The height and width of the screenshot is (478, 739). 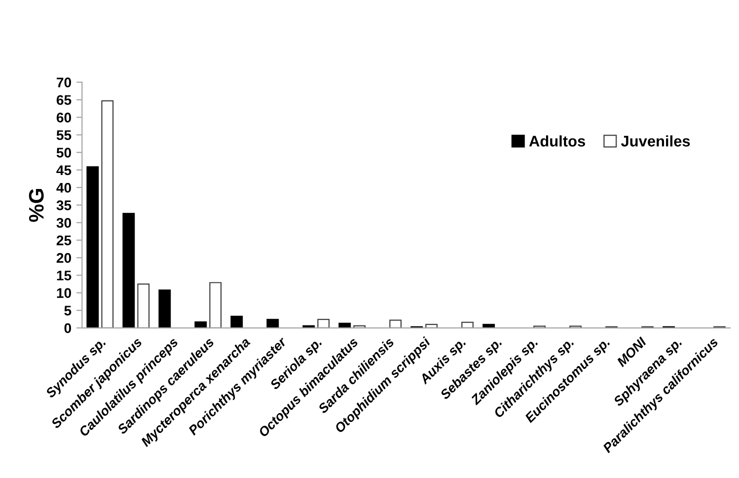 What do you see at coordinates (64, 293) in the screenshot?
I see `y-tick-label: 10` at bounding box center [64, 293].